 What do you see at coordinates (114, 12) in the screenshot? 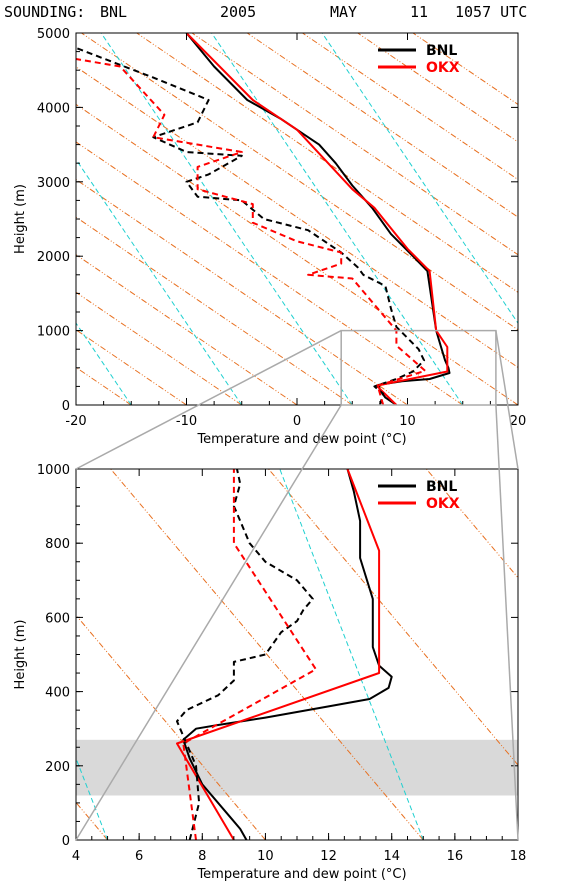
I see `header-station: BNL` at bounding box center [114, 12].